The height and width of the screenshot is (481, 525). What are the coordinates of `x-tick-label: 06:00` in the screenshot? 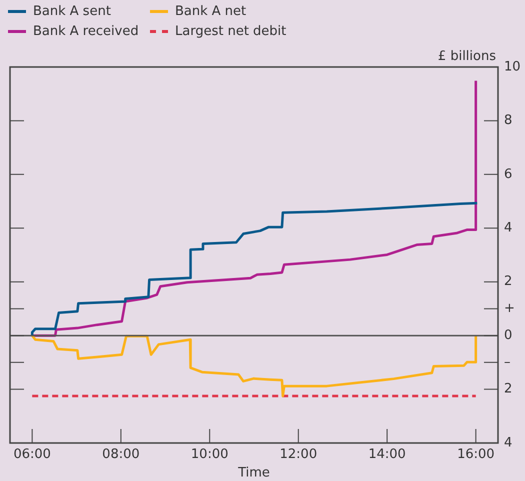 It's located at (32, 454).